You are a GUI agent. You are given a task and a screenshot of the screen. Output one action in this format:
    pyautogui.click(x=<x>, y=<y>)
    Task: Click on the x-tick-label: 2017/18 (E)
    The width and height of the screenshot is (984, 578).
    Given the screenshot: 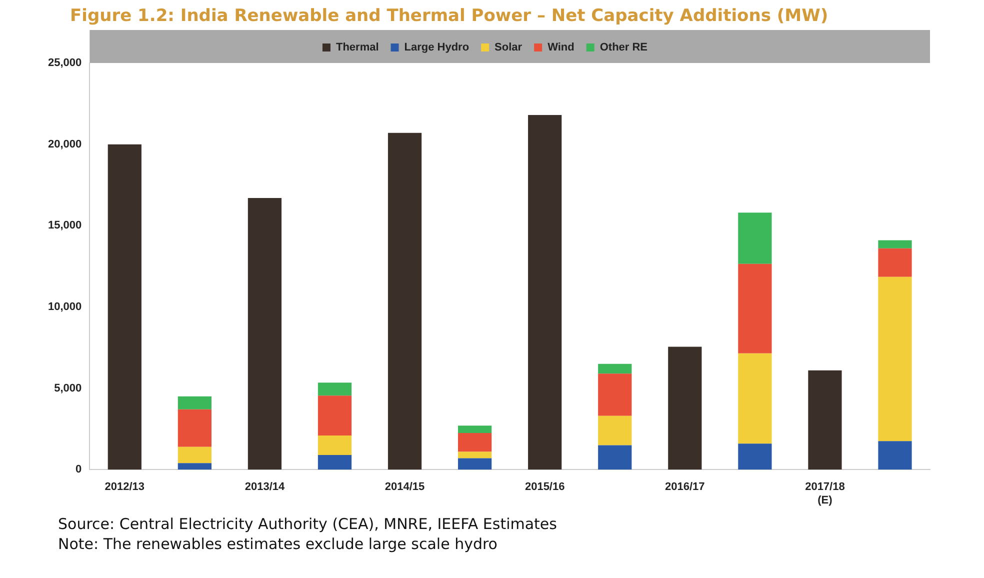 What is the action you would take?
    pyautogui.click(x=825, y=493)
    